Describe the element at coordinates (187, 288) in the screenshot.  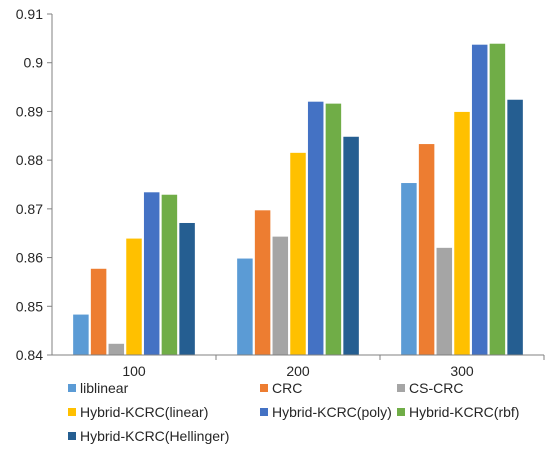
I see `bar-hybrid-kcrc-hellinger--100` at that location.